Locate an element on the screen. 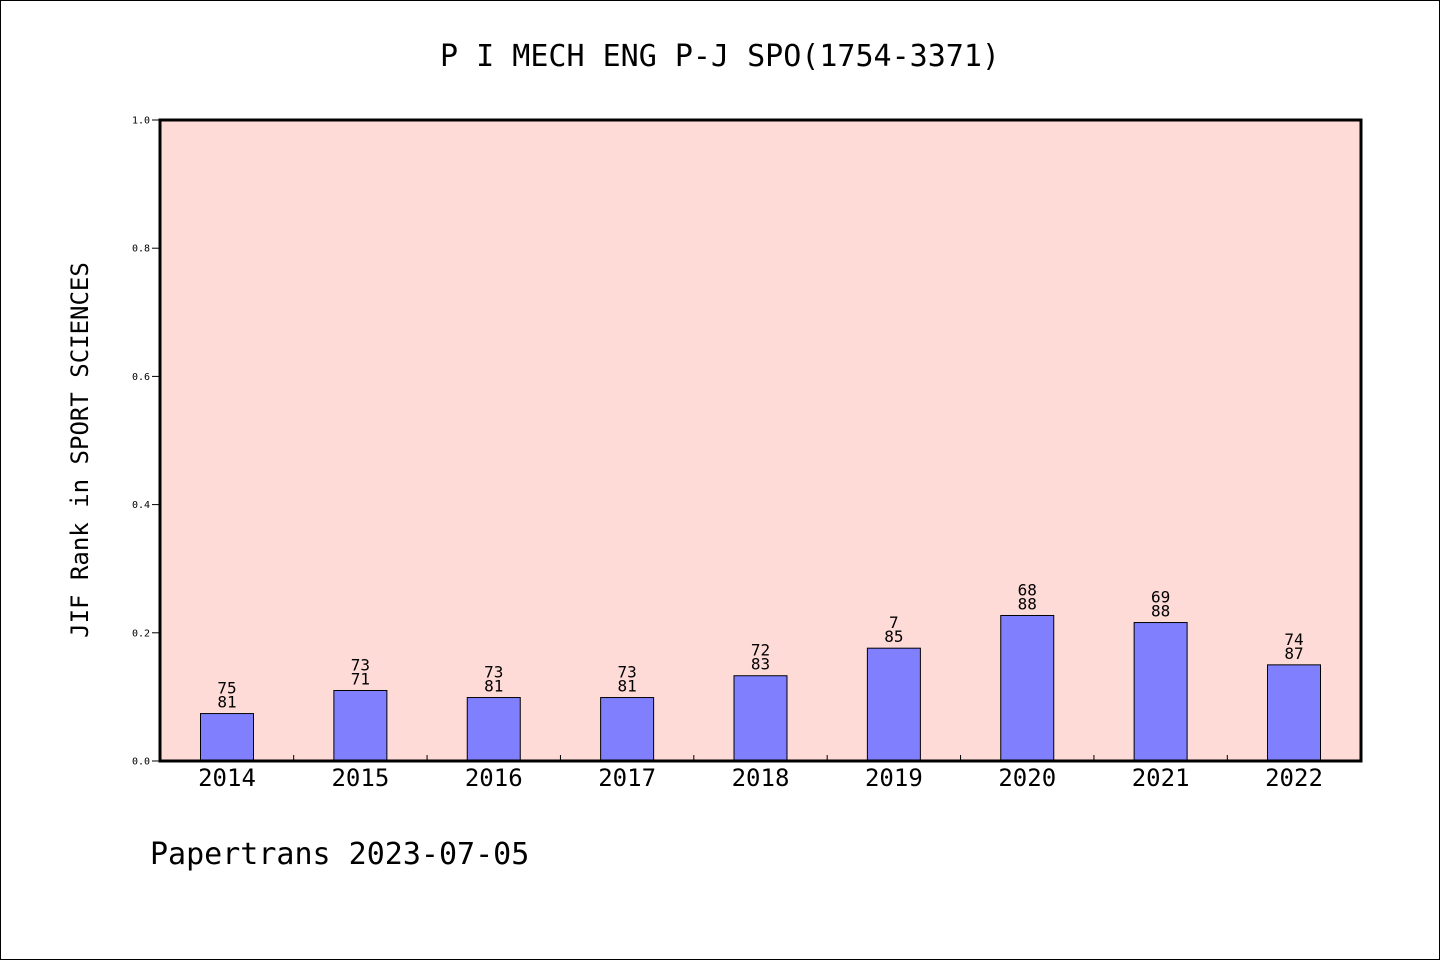 This screenshot has width=1440, height=960. bar-label-bottom: 71 is located at coordinates (360, 678).